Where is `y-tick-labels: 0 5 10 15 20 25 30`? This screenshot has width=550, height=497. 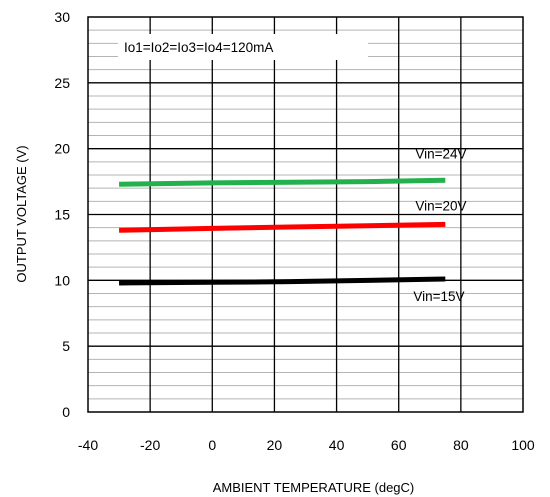 y-tick-labels: 0 5 10 15 20 25 30 is located at coordinates (62, 214).